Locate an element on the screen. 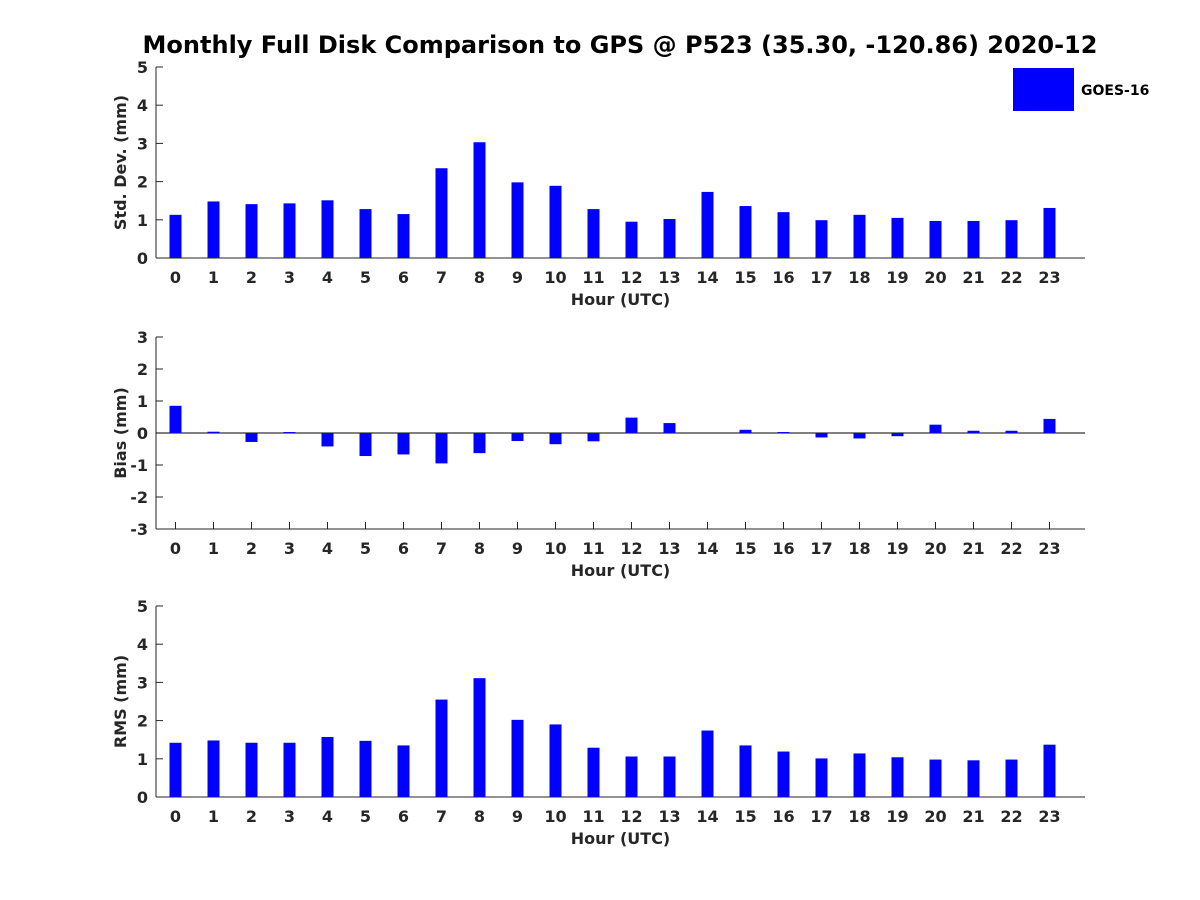 This screenshot has height=900, width=1200. y-axis-label: RMS (mm) is located at coordinates (120, 701).